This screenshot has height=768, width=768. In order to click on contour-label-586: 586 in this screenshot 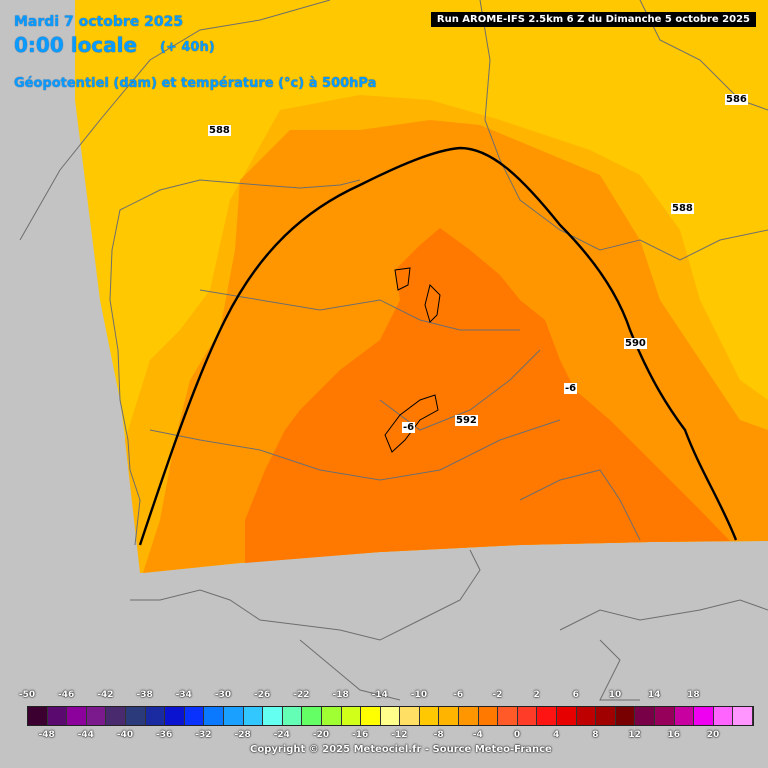, I will do `click(736, 99)`.